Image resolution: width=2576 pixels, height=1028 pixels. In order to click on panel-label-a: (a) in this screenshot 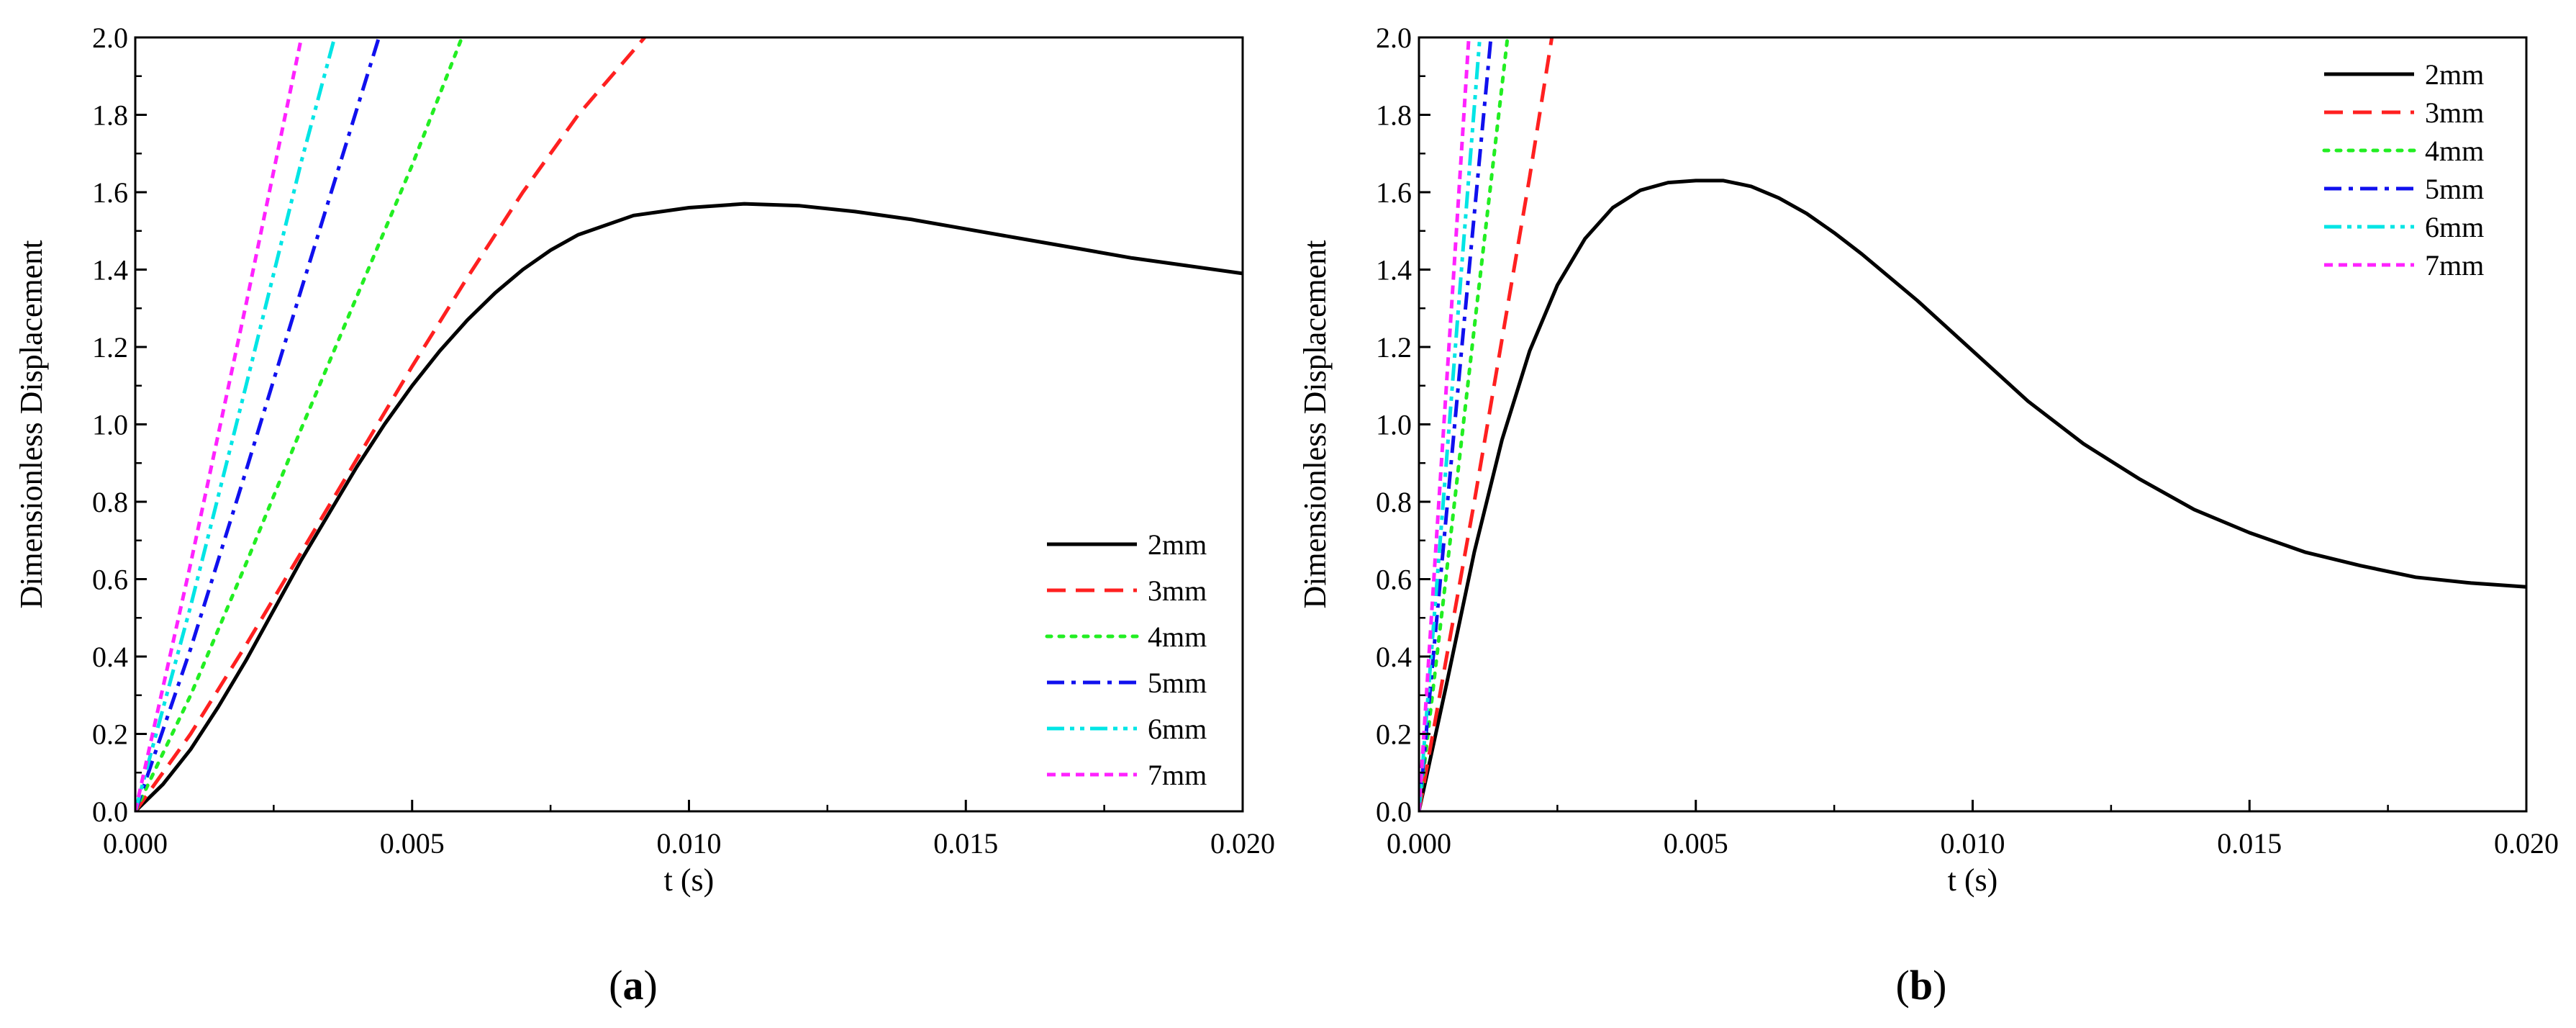, I will do `click(633, 985)`.